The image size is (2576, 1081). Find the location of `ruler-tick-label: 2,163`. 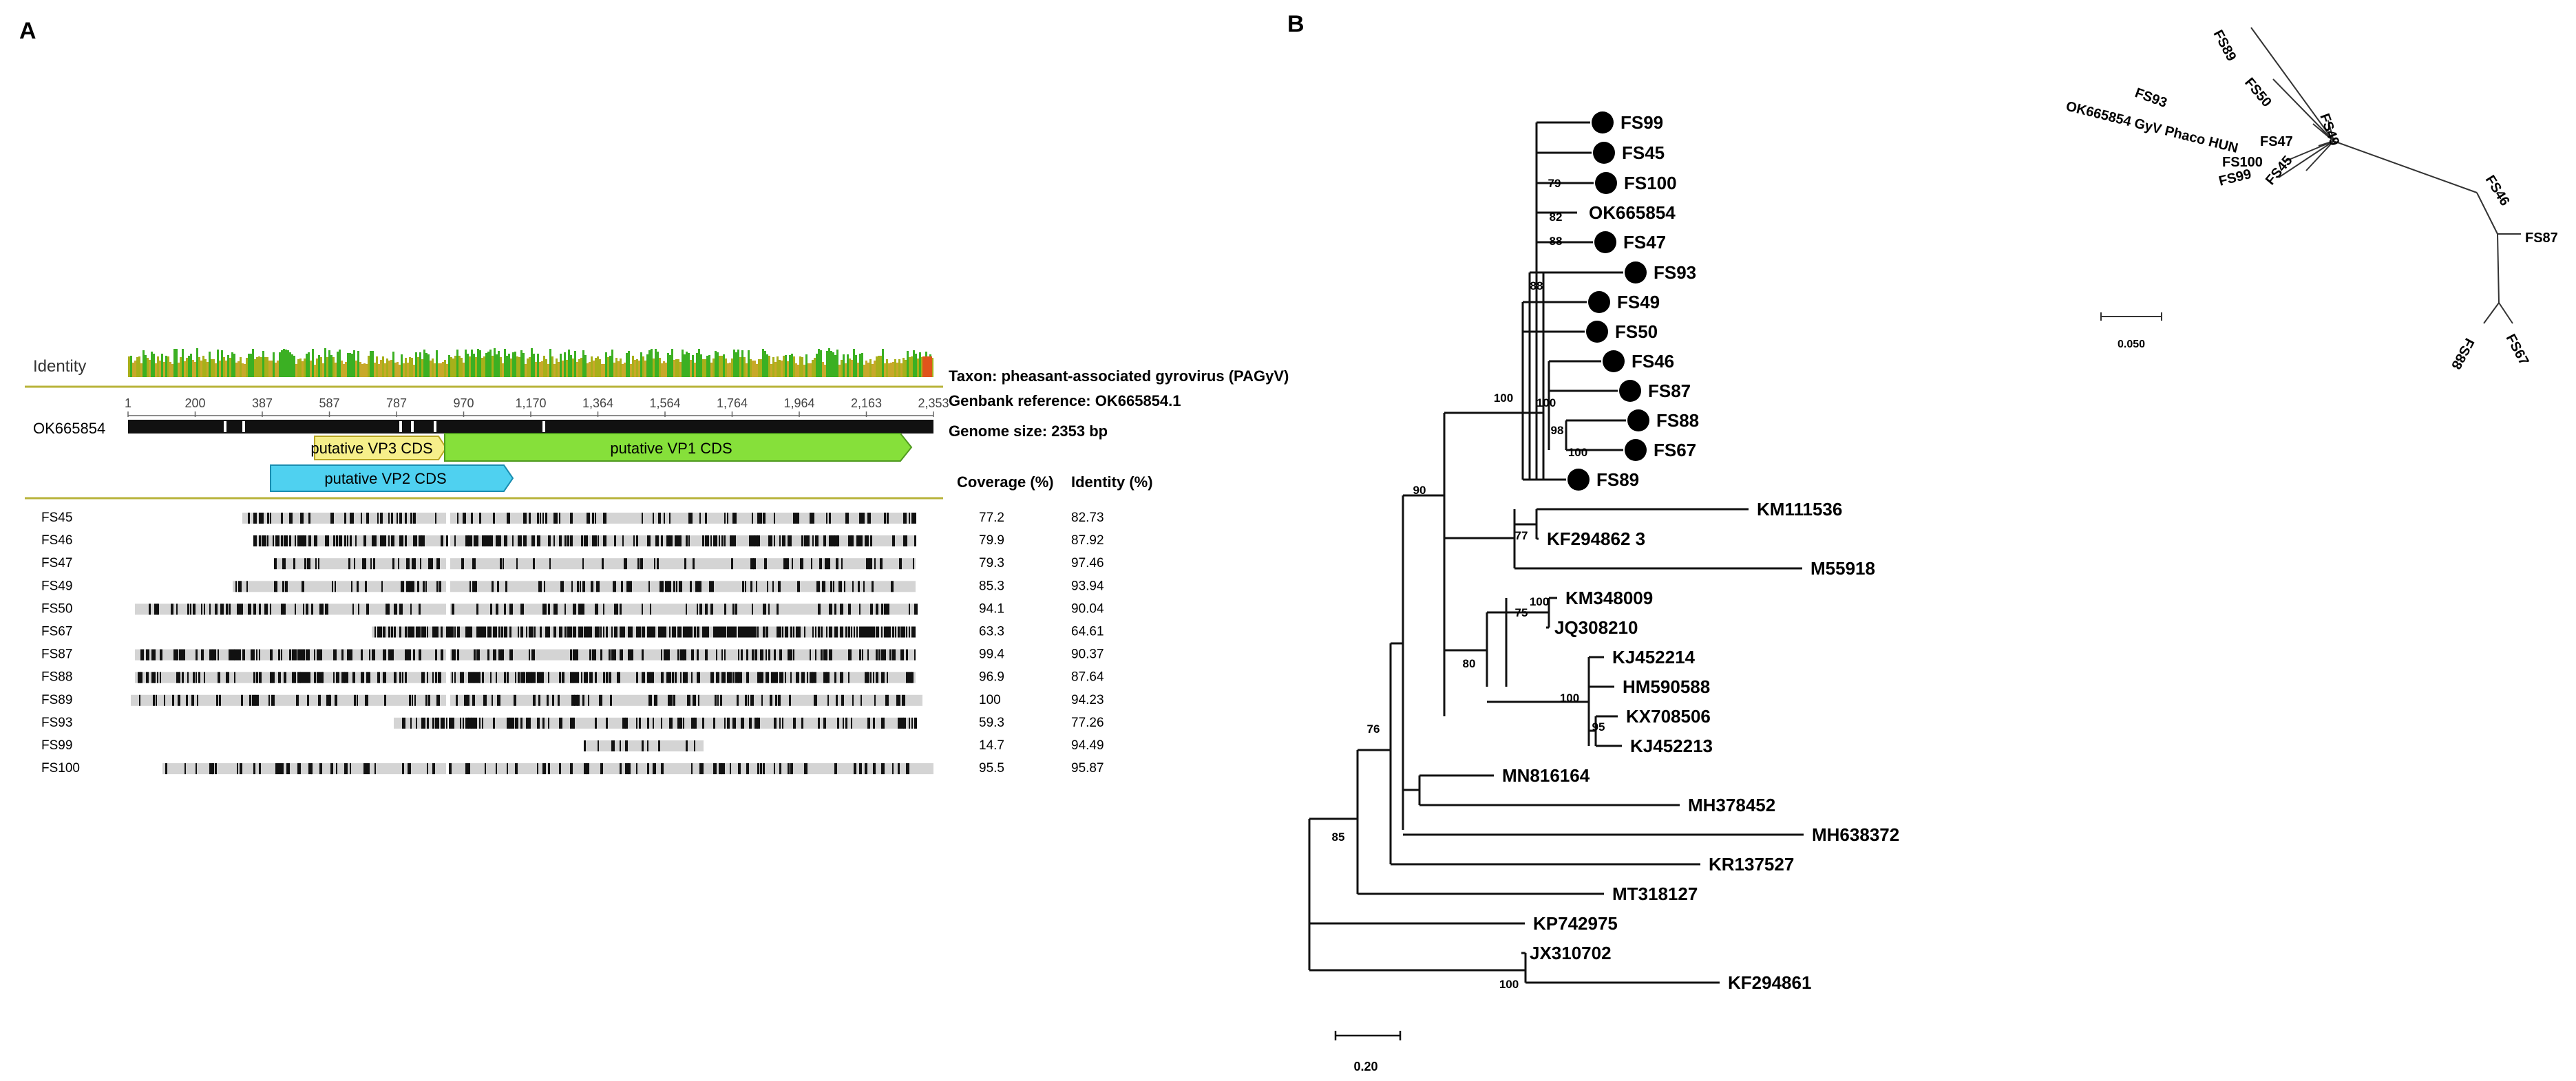

ruler-tick-label: 2,163 is located at coordinates (867, 403).